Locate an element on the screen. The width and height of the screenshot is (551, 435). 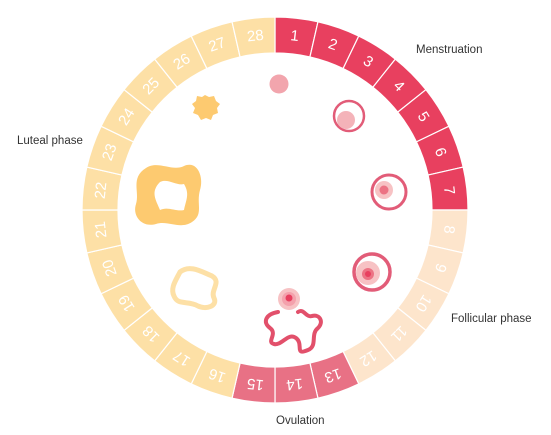
secondary-follicle-icon is located at coordinates (389, 192).